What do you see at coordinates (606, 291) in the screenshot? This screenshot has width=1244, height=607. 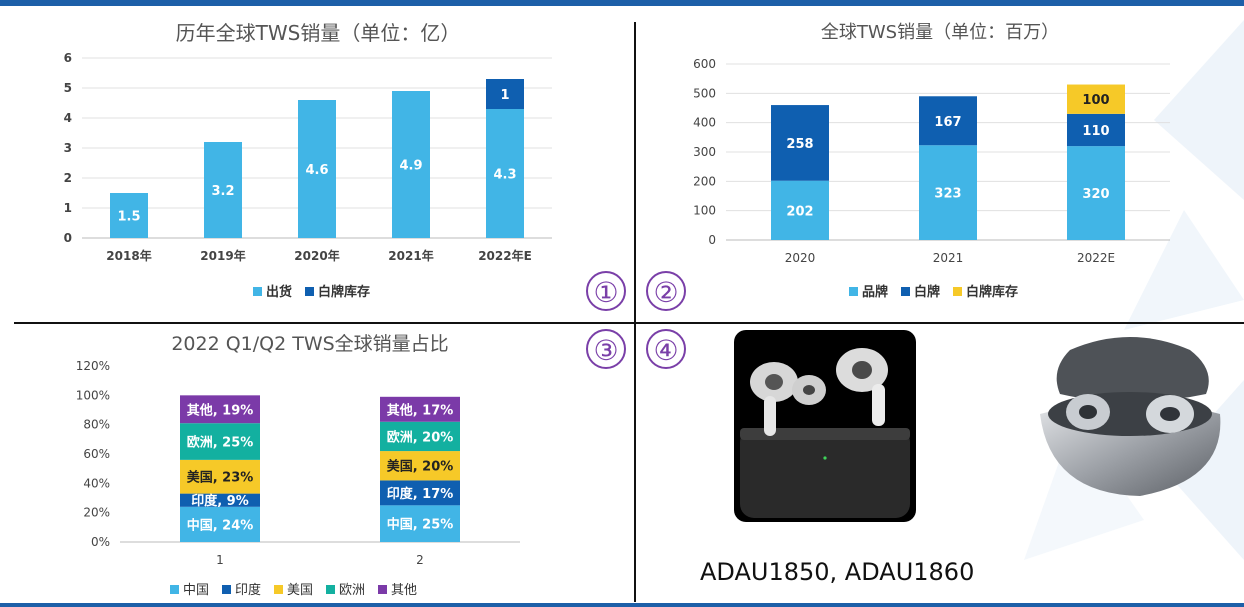 I see `circled-number-1: ①` at bounding box center [606, 291].